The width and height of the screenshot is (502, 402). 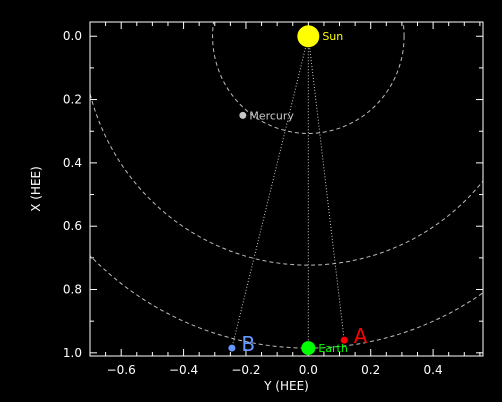 I want to click on sun-marker, so click(x=308, y=36).